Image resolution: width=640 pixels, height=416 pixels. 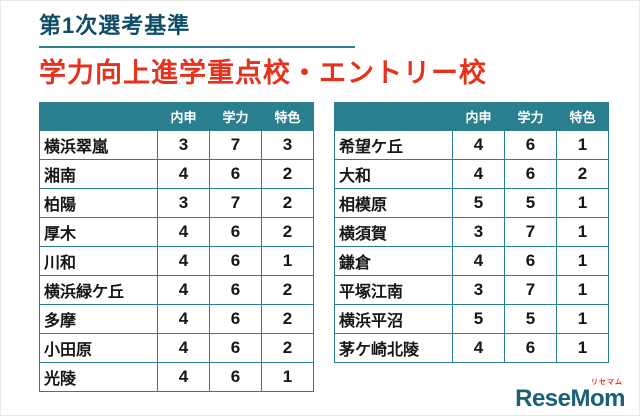 I want to click on school-name-cell: 横浜翠嵐, so click(x=98, y=144).